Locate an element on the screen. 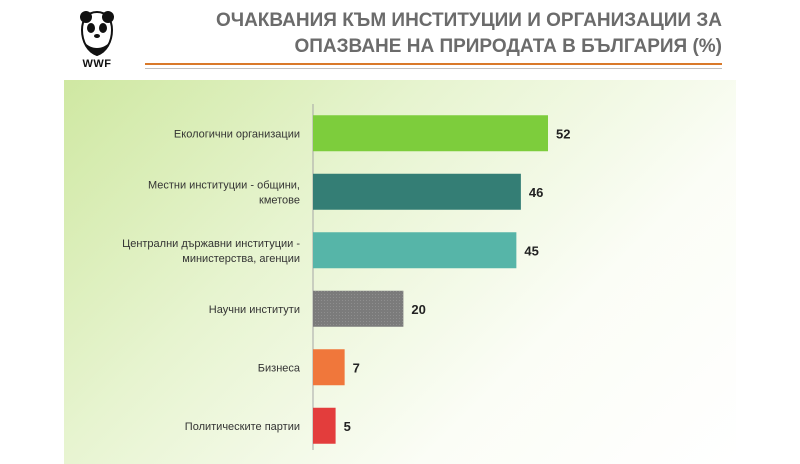 The image size is (800, 464). panda-icon is located at coordinates (97, 33).